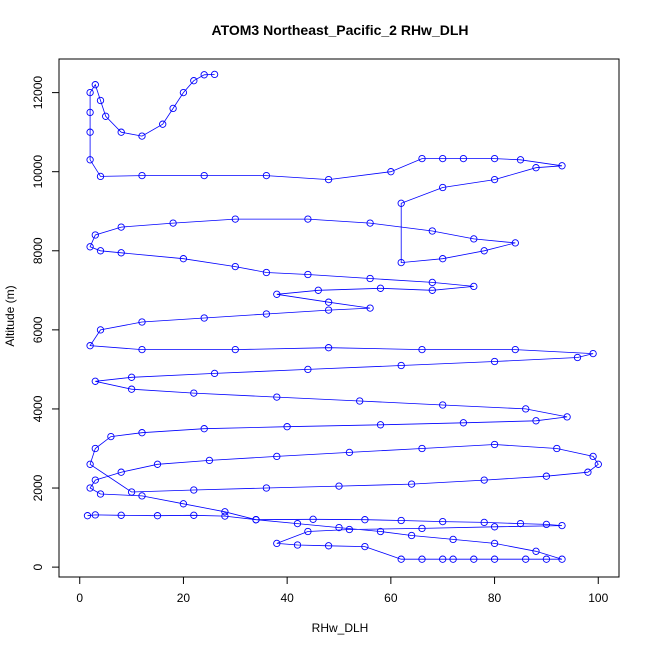 The width and height of the screenshot is (650, 650). What do you see at coordinates (287, 598) in the screenshot?
I see `x-tick-label: 40` at bounding box center [287, 598].